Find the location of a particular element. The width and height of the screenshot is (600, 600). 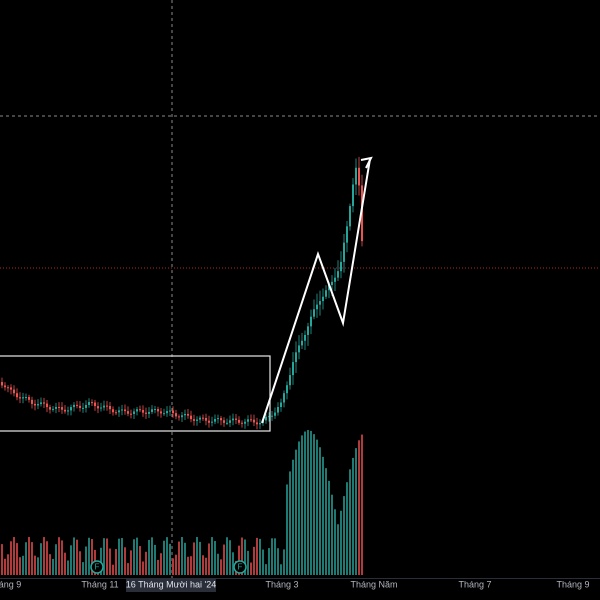

volume-bars is located at coordinates (182, 502).